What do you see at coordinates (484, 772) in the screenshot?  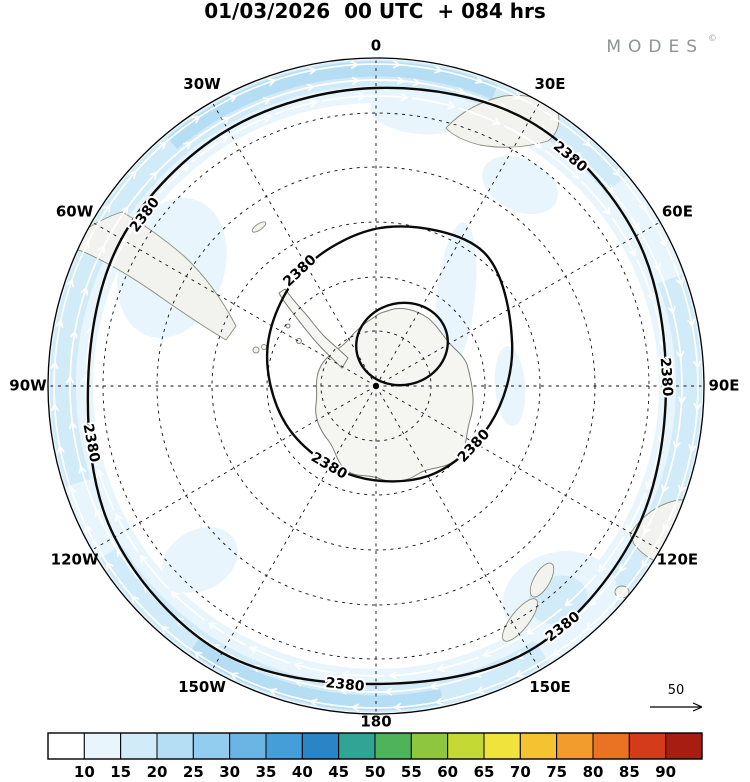 I see `colorbar-tick-label: 65` at bounding box center [484, 772].